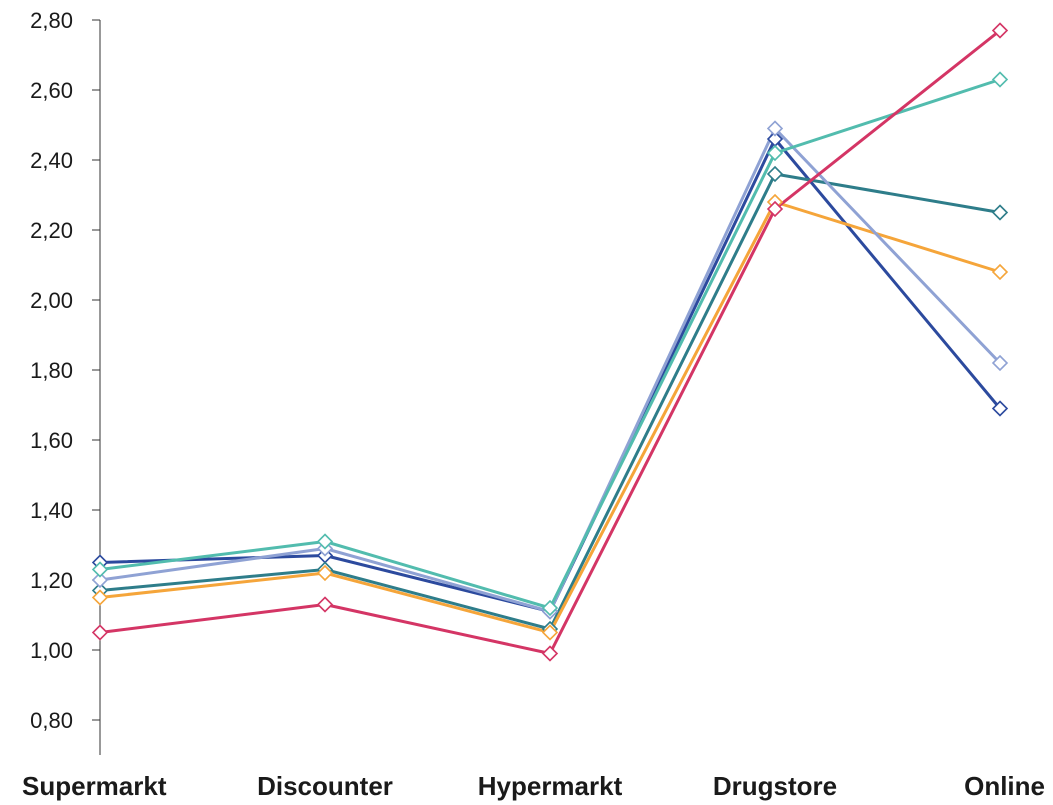  What do you see at coordinates (51, 20) in the screenshot?
I see `y-tick-label: 2,80` at bounding box center [51, 20].